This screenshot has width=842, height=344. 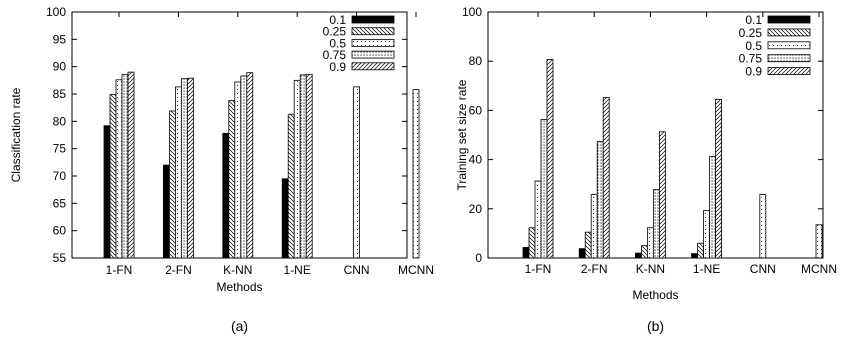 What do you see at coordinates (476, 61) in the screenshot?
I see `chart-b-ytick-label: 80` at bounding box center [476, 61].